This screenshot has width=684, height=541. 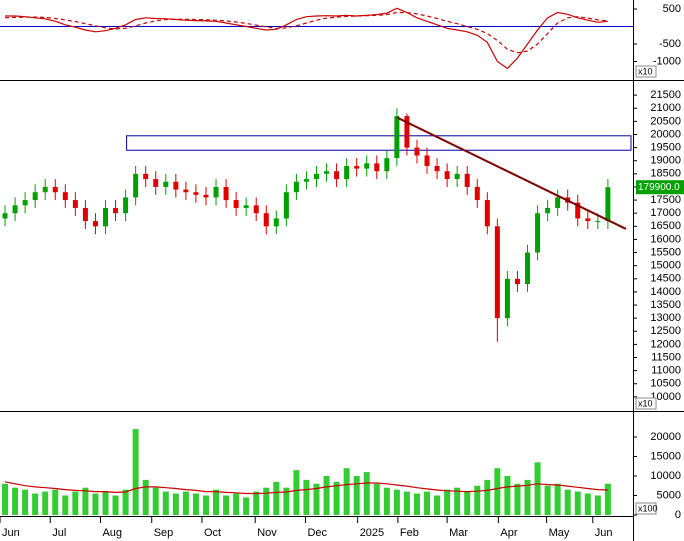 What do you see at coordinates (317, 533) in the screenshot?
I see `x-tick-label: Dec` at bounding box center [317, 533].